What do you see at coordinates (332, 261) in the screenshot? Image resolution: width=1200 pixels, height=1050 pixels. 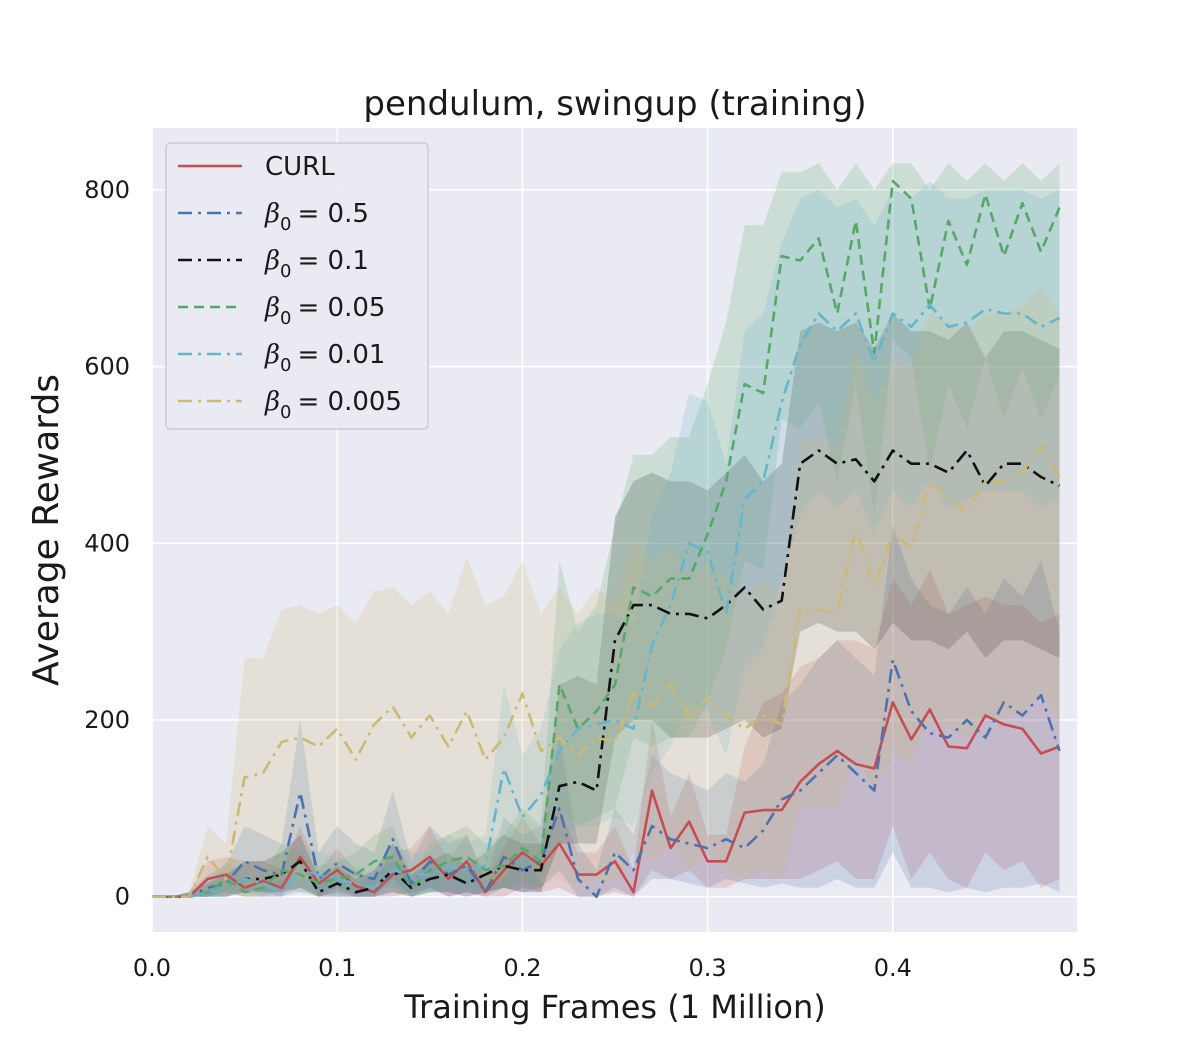 I see `legend-value-2: = 0.1` at bounding box center [332, 261].